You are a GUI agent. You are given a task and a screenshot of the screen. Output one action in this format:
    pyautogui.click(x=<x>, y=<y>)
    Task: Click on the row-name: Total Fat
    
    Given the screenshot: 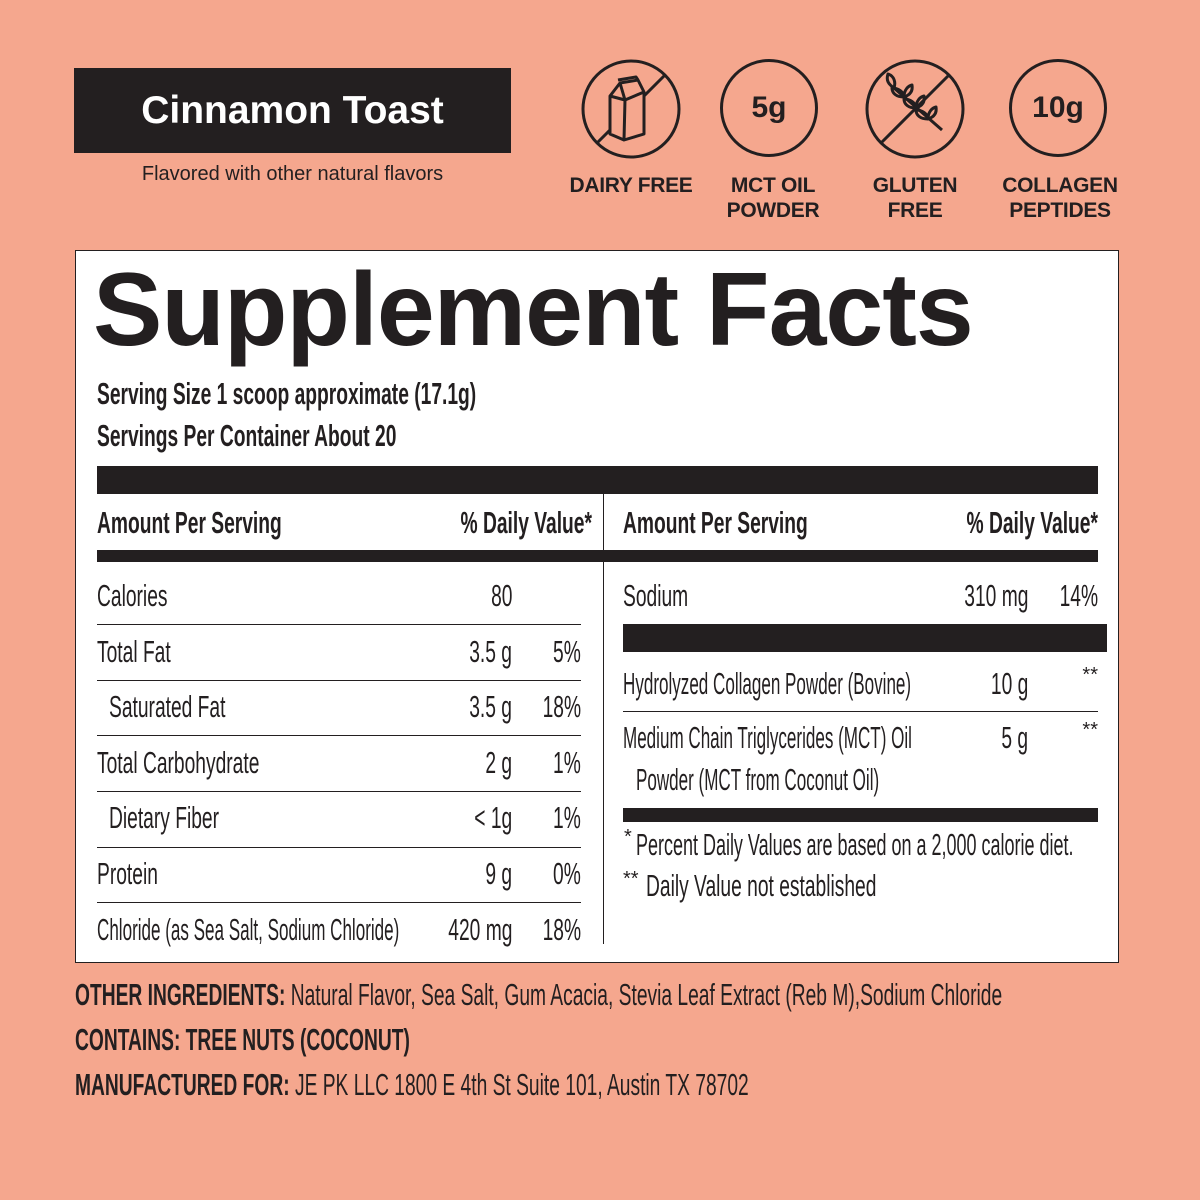 What is the action you would take?
    pyautogui.click(x=134, y=651)
    